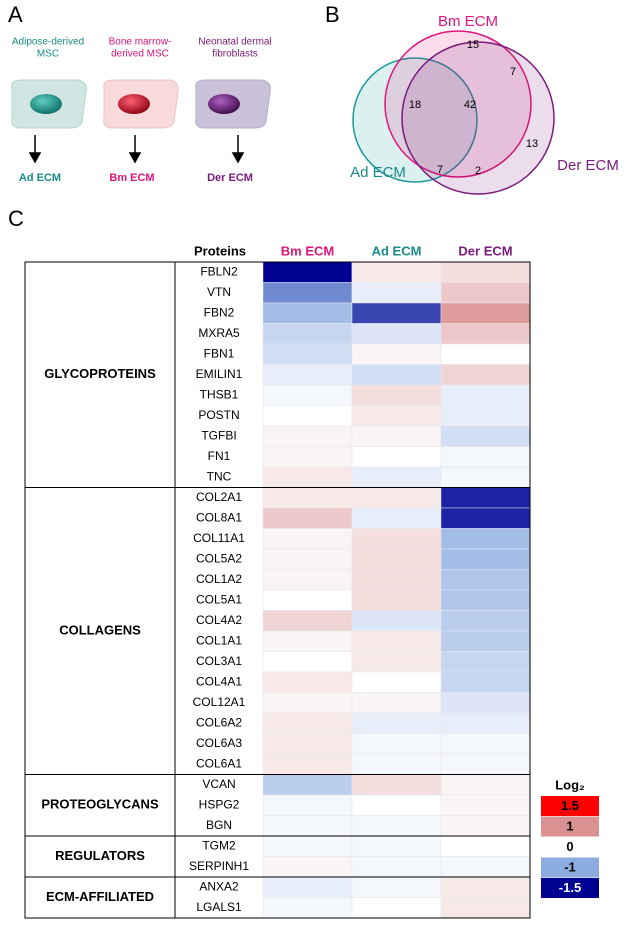  I want to click on cell-source: fibroblasts, so click(235, 54).